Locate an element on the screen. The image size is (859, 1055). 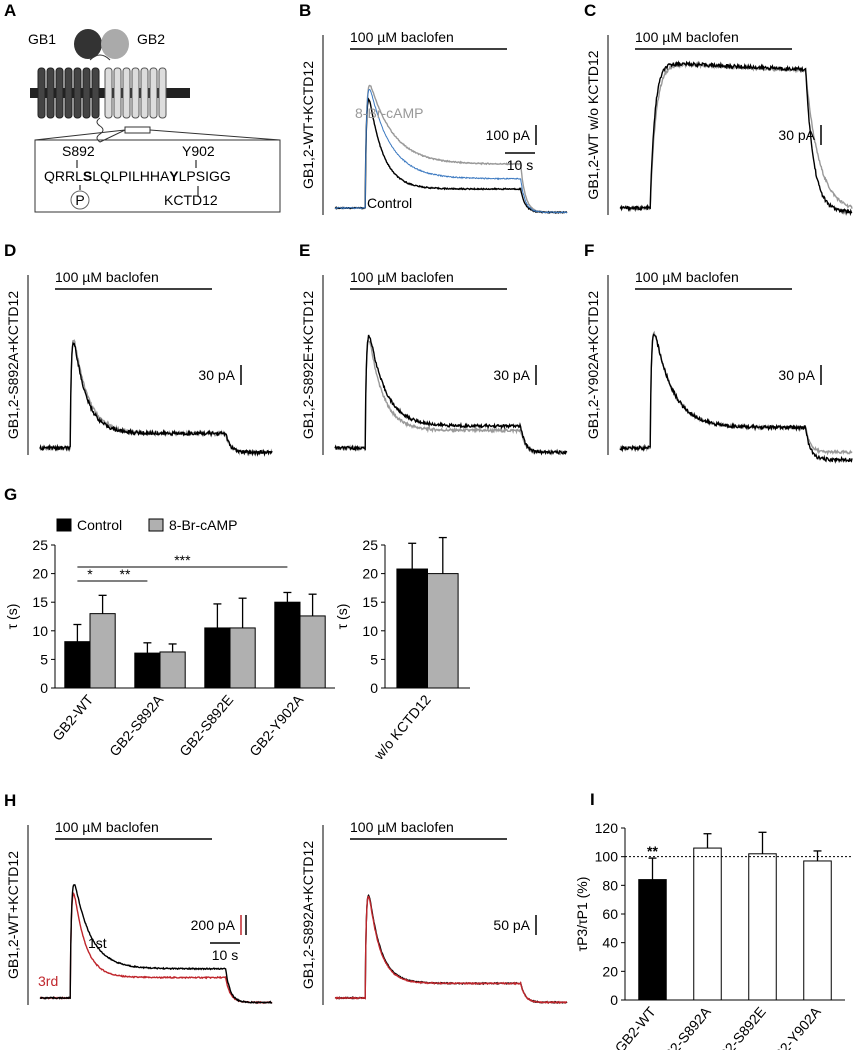
y-axis-label: τ (s) is located at coordinates (12, 617).